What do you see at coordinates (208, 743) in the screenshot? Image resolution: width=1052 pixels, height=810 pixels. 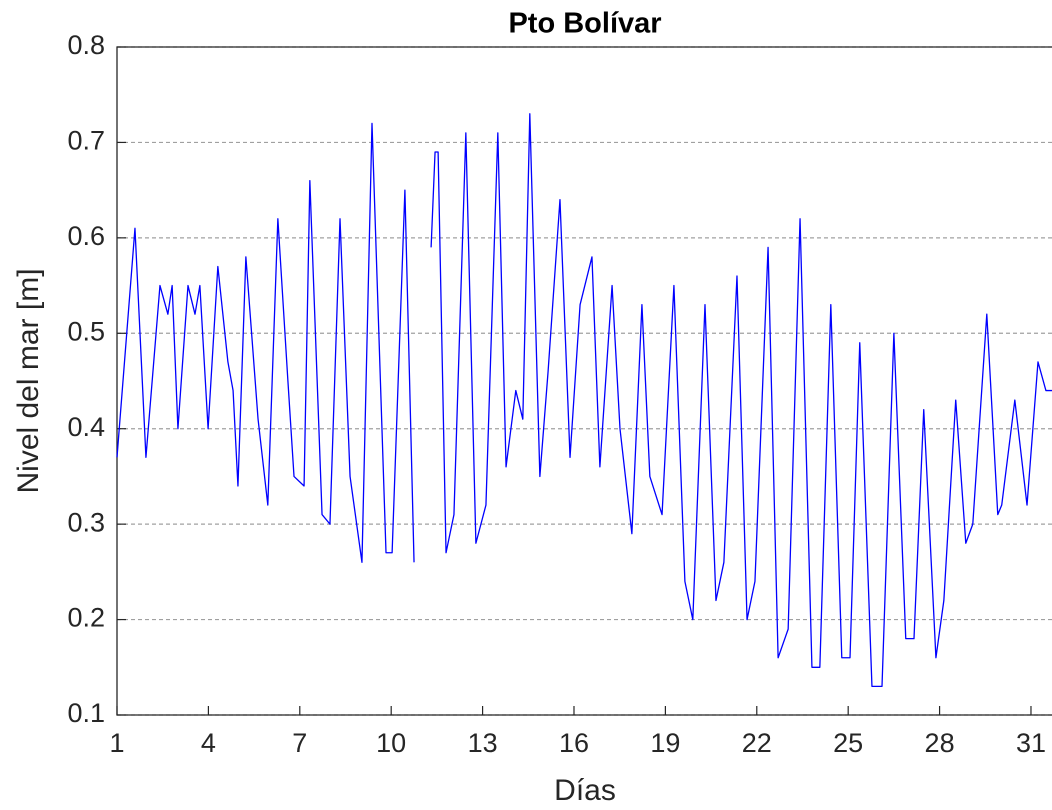 I see `x-tick-label: 4` at bounding box center [208, 743].